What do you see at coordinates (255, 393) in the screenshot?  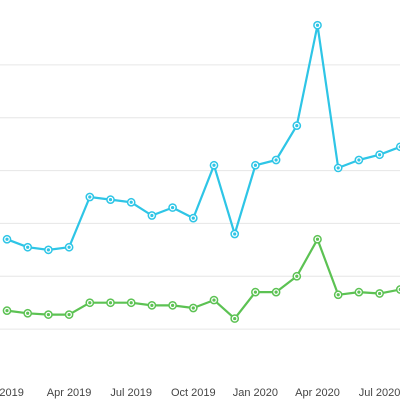 I see `x-tick-label: Jan 2020` at bounding box center [255, 393].